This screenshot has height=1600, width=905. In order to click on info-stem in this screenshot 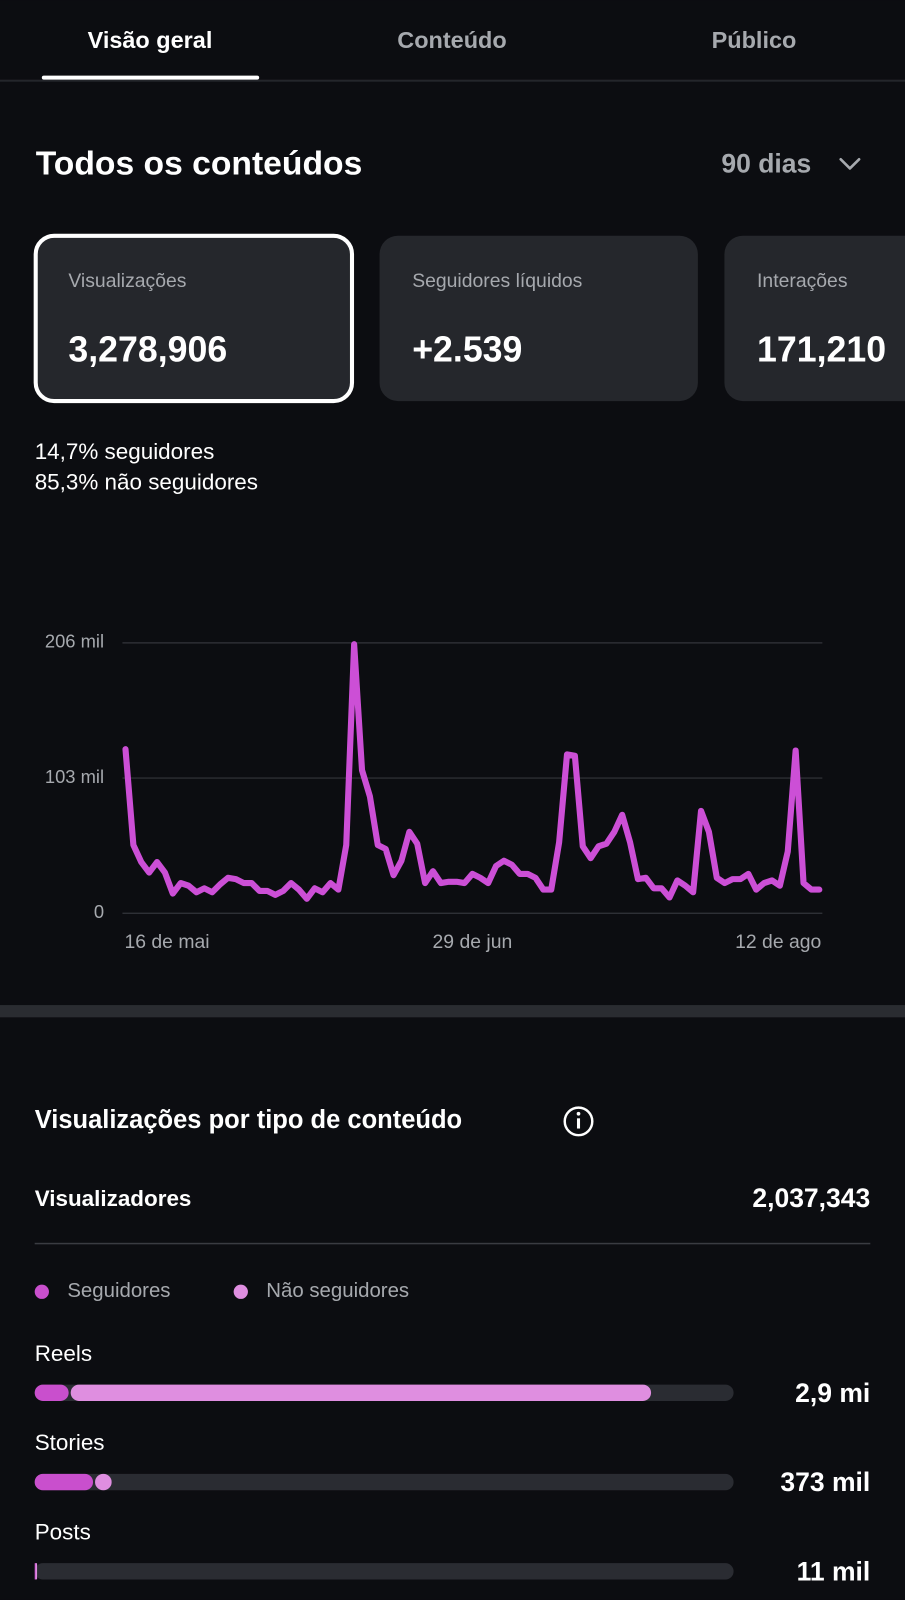, I will do `click(578, 1123)`.